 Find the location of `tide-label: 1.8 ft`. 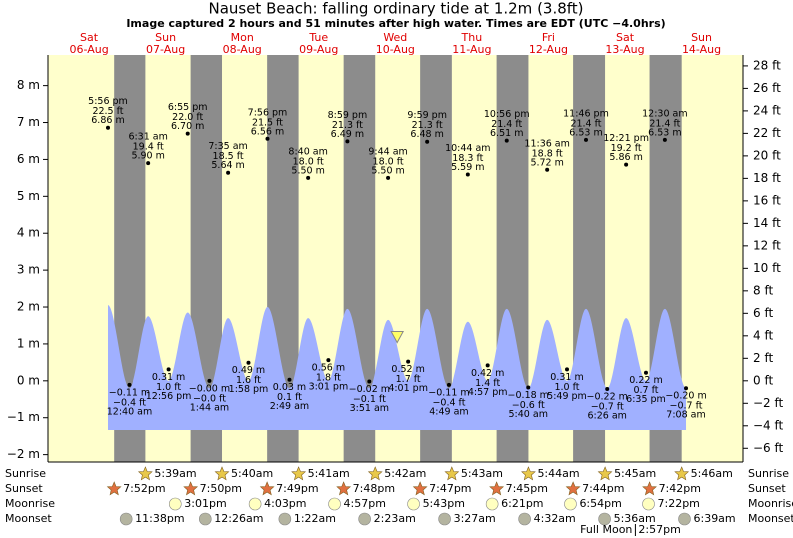

tide-label: 1.8 ft is located at coordinates (328, 378).